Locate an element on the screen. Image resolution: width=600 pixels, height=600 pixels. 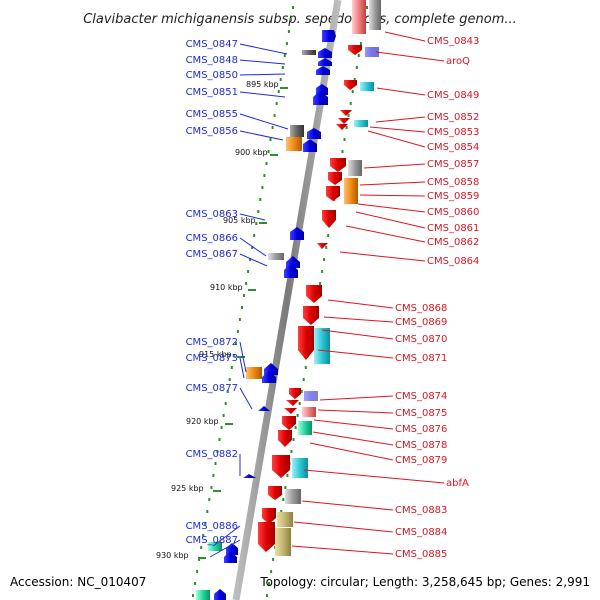
gene-label-cms_0843: CMS_0843 is located at coordinates (453, 41).